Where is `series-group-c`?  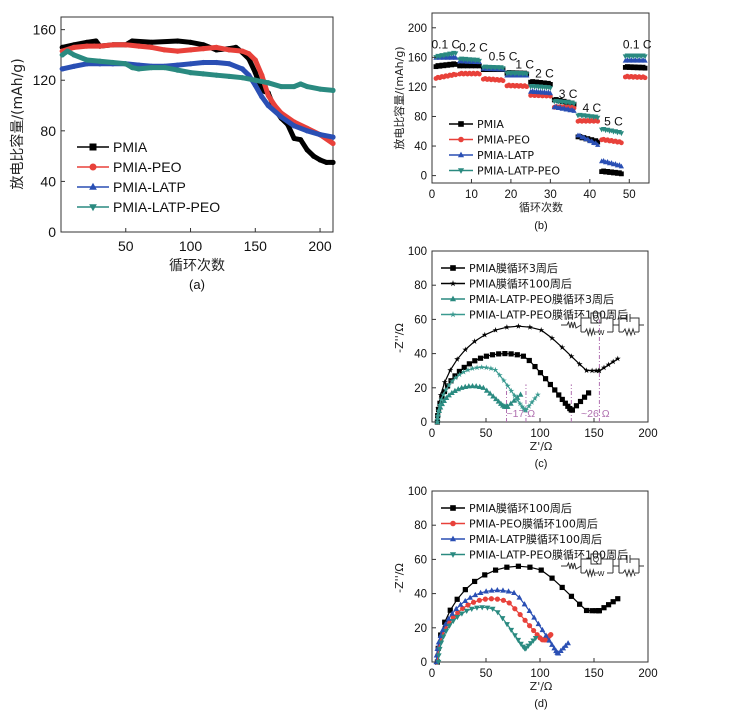
series-group-c is located at coordinates (527, 374).